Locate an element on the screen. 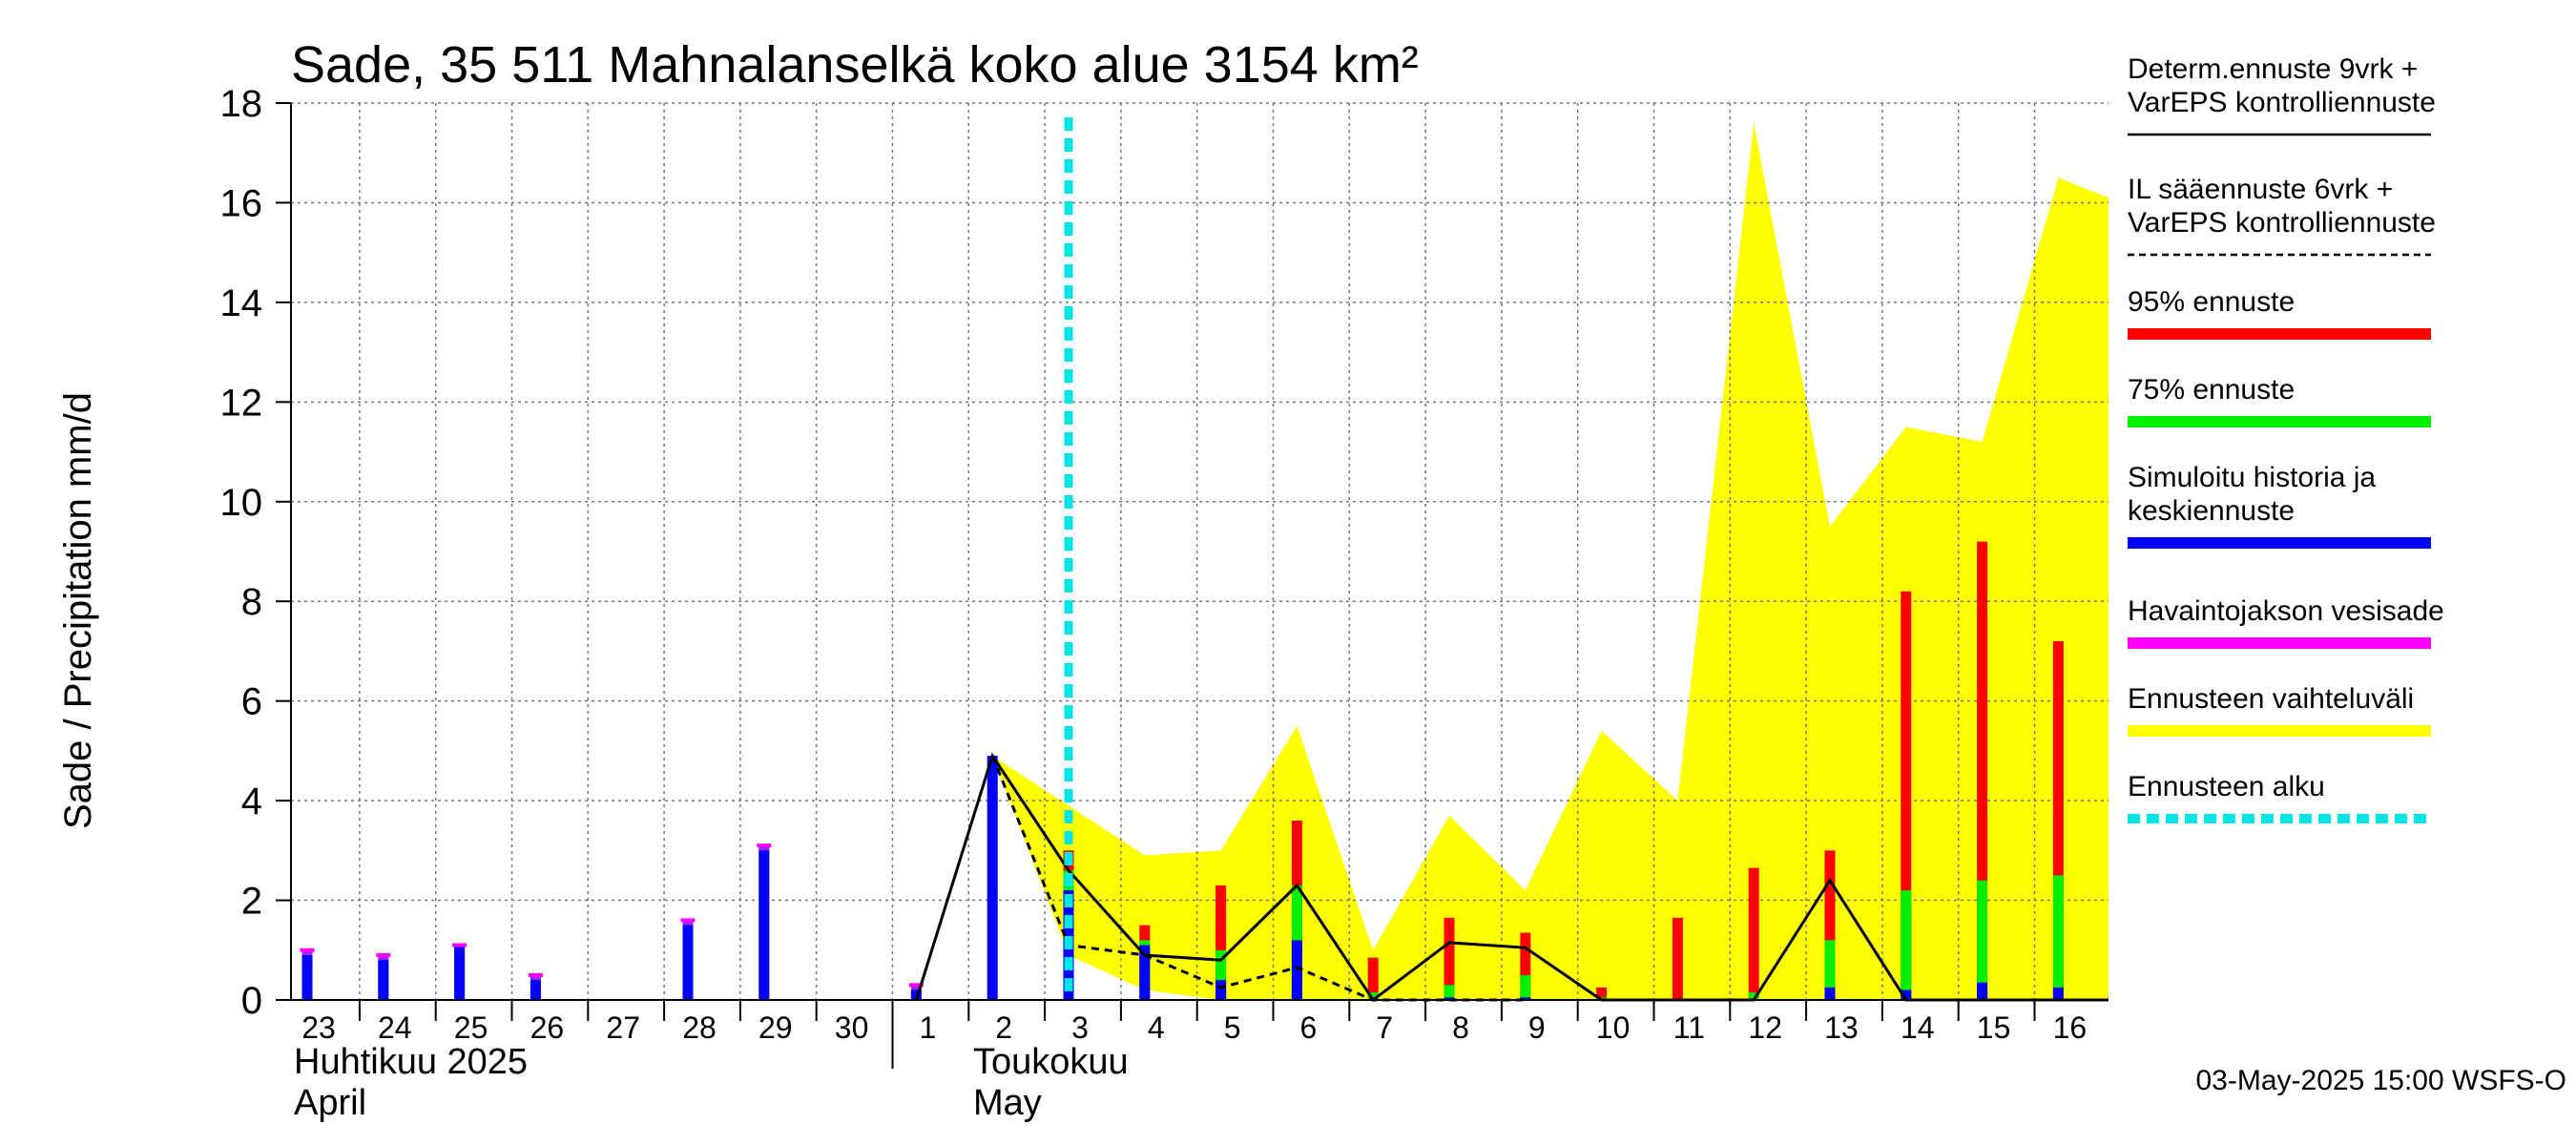 This screenshot has width=2576, height=1145. x-tick-label: 9 is located at coordinates (1537, 1027).